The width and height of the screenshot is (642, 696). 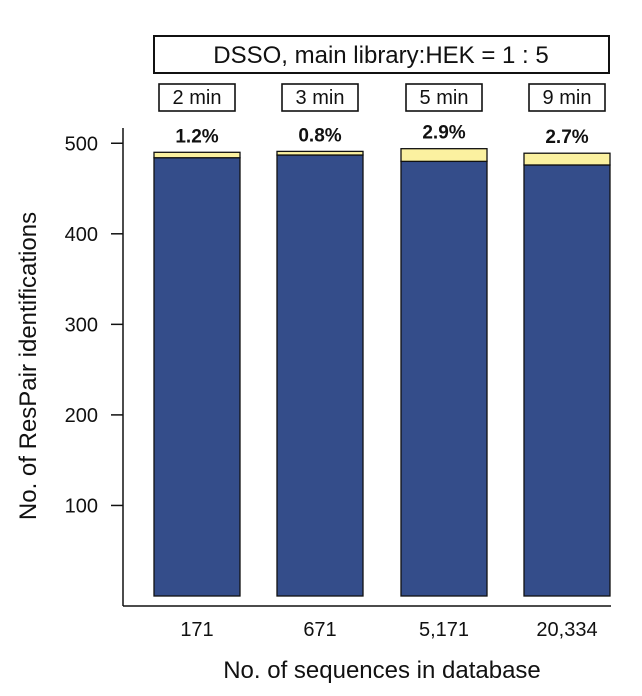 What do you see at coordinates (81, 144) in the screenshot?
I see `y-tick-label: 500` at bounding box center [81, 144].